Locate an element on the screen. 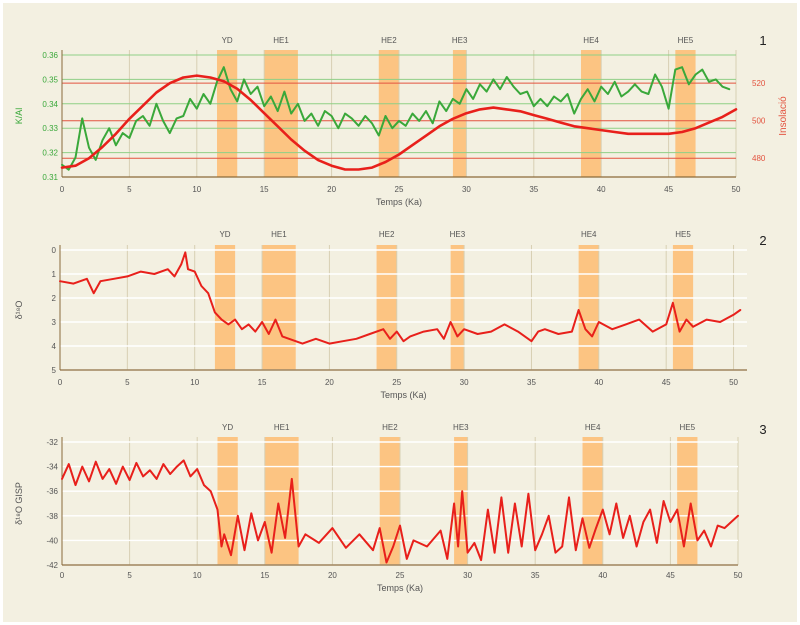 Image resolution: width=800 pixels, height=625 pixels. y-tick-label: -34 is located at coordinates (52, 467).